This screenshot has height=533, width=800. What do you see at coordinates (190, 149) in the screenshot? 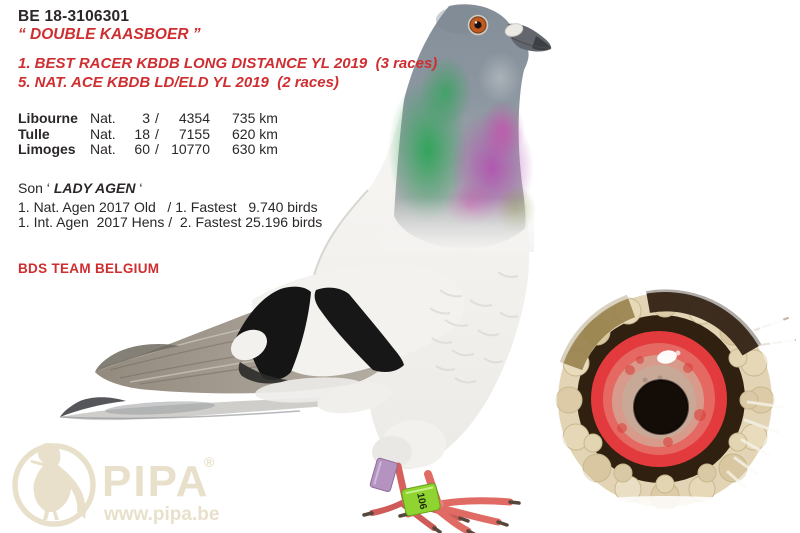
I see `race-total: 10770` at bounding box center [190, 149].